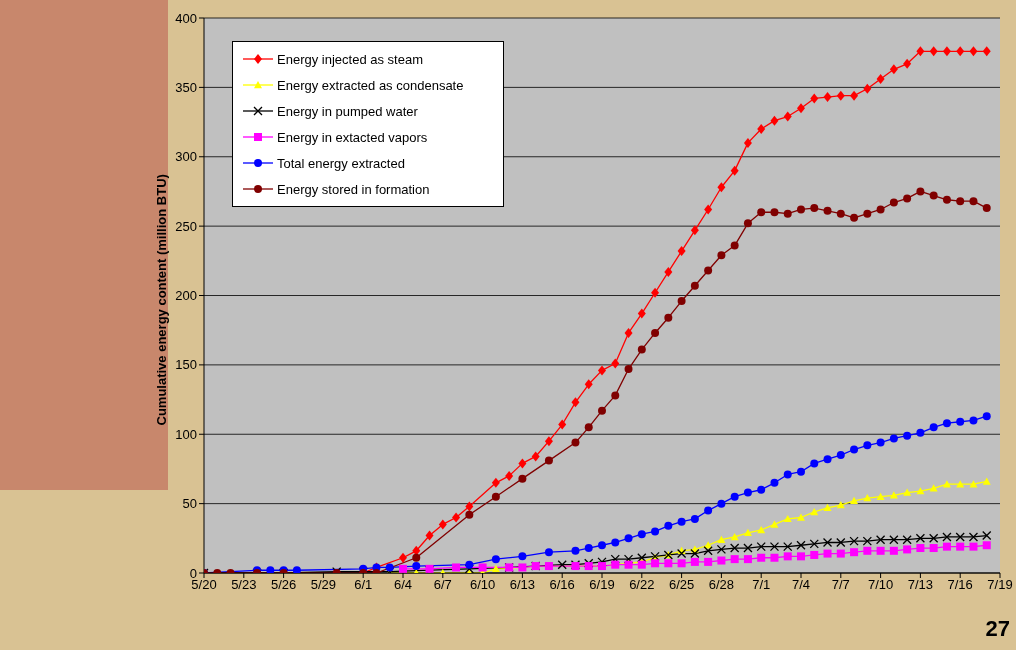  What do you see at coordinates (352, 137) in the screenshot?
I see `legend-label: Energy in extacted vapors` at bounding box center [352, 137].